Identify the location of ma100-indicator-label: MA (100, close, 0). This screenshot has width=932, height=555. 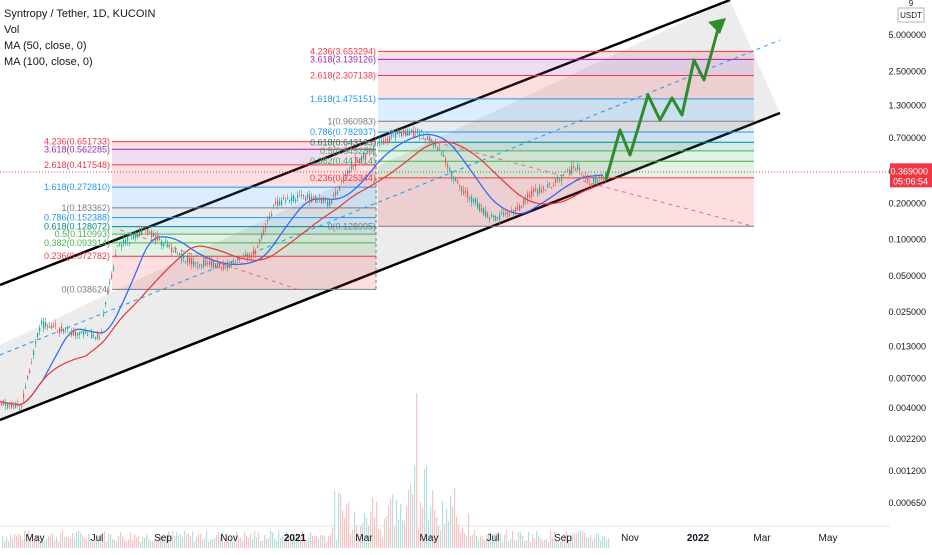
(48, 62).